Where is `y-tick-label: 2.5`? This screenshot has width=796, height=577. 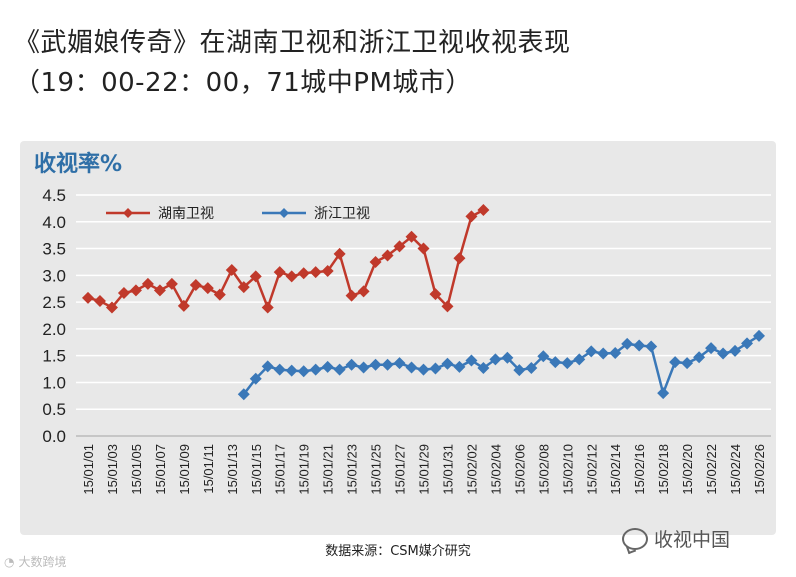
y-tick-label: 2.5 is located at coordinates (54, 302).